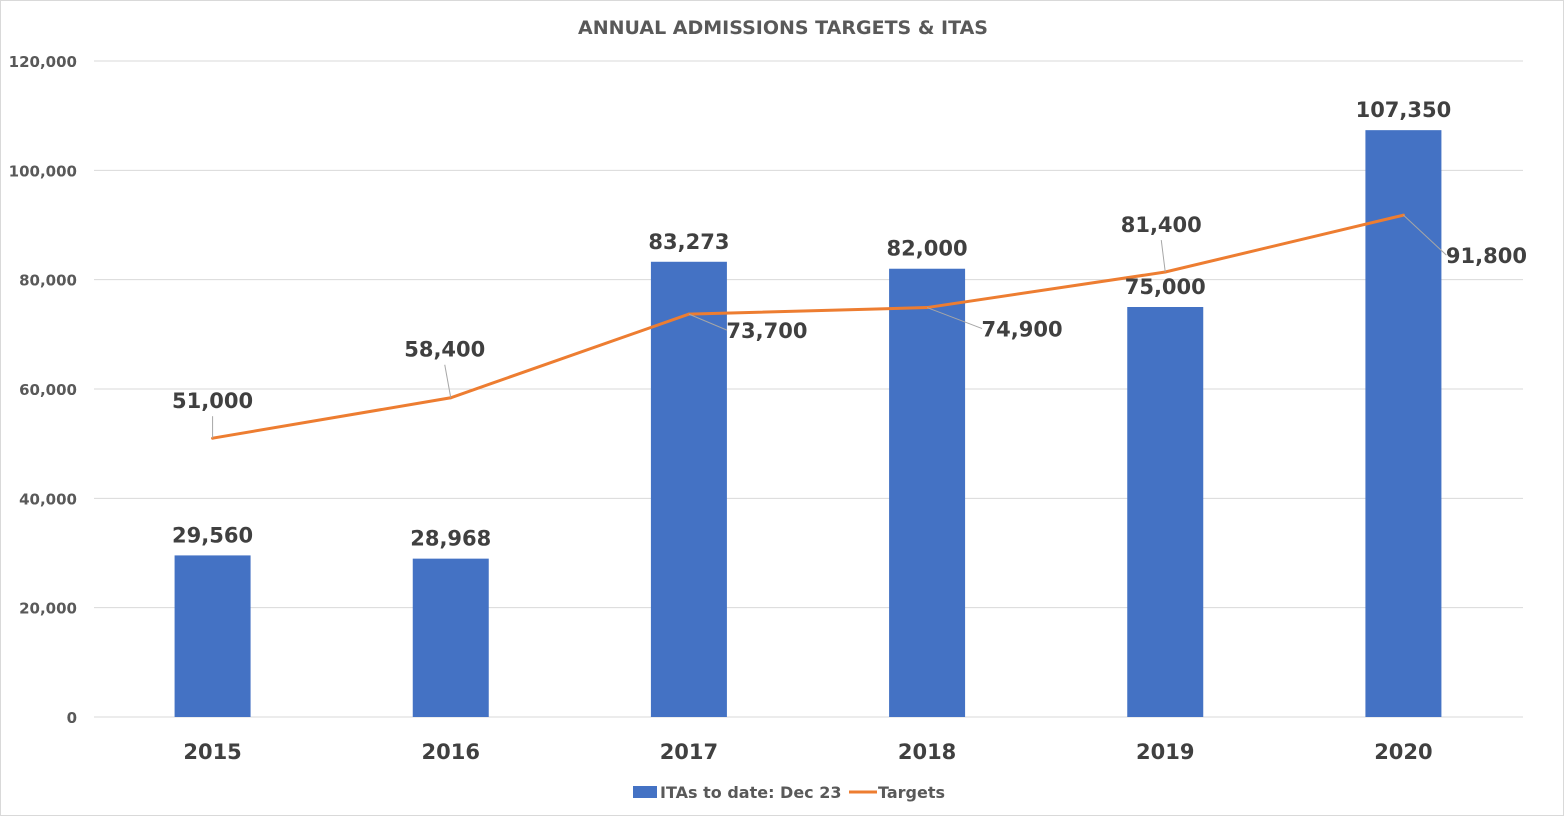  Describe the element at coordinates (212, 401) in the screenshot. I see `line-data-label: 51,000` at that location.